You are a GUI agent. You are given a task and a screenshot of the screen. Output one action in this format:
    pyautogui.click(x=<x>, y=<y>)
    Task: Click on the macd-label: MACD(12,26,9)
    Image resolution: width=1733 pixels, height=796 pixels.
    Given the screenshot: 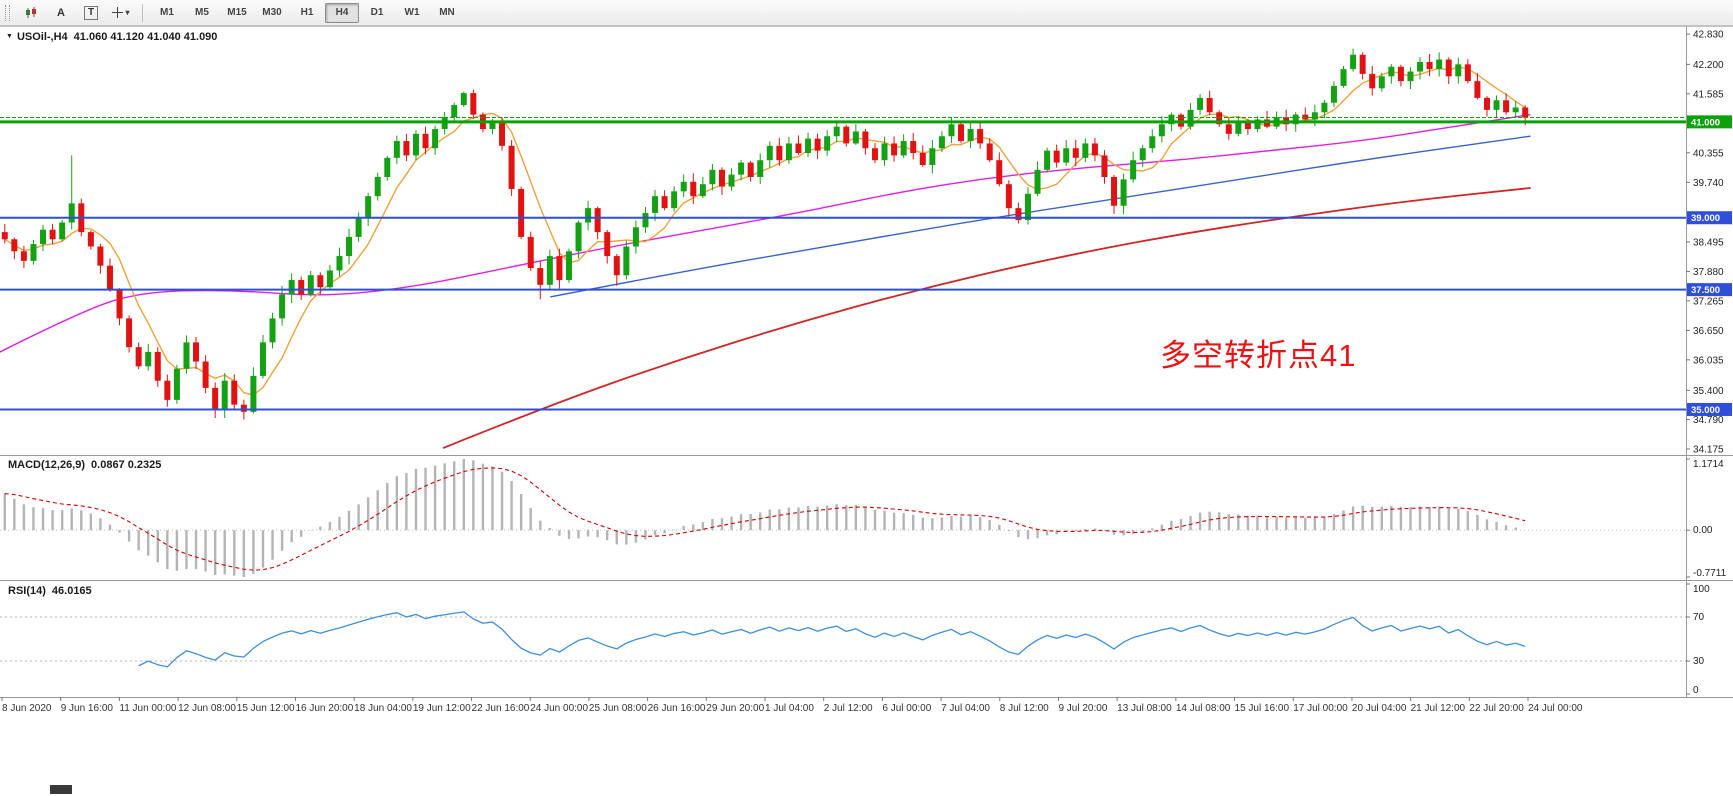 What is the action you would take?
    pyautogui.click(x=47, y=465)
    